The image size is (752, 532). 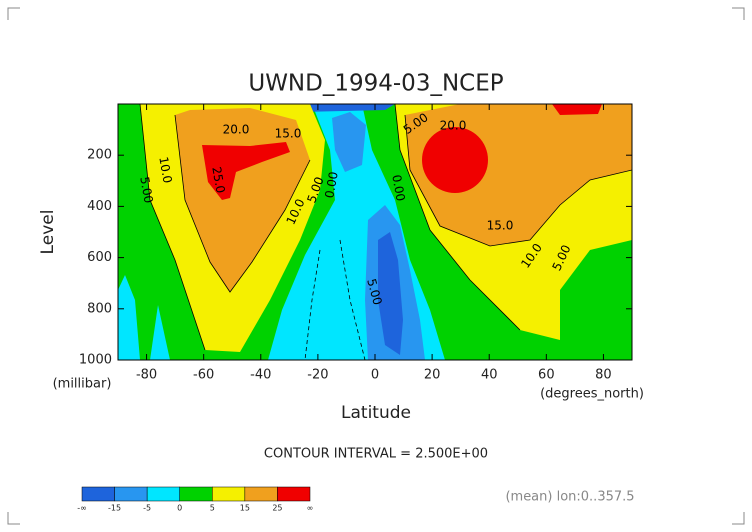 What do you see at coordinates (317, 375) in the screenshot?
I see `x-tick-label: -20` at bounding box center [317, 375].